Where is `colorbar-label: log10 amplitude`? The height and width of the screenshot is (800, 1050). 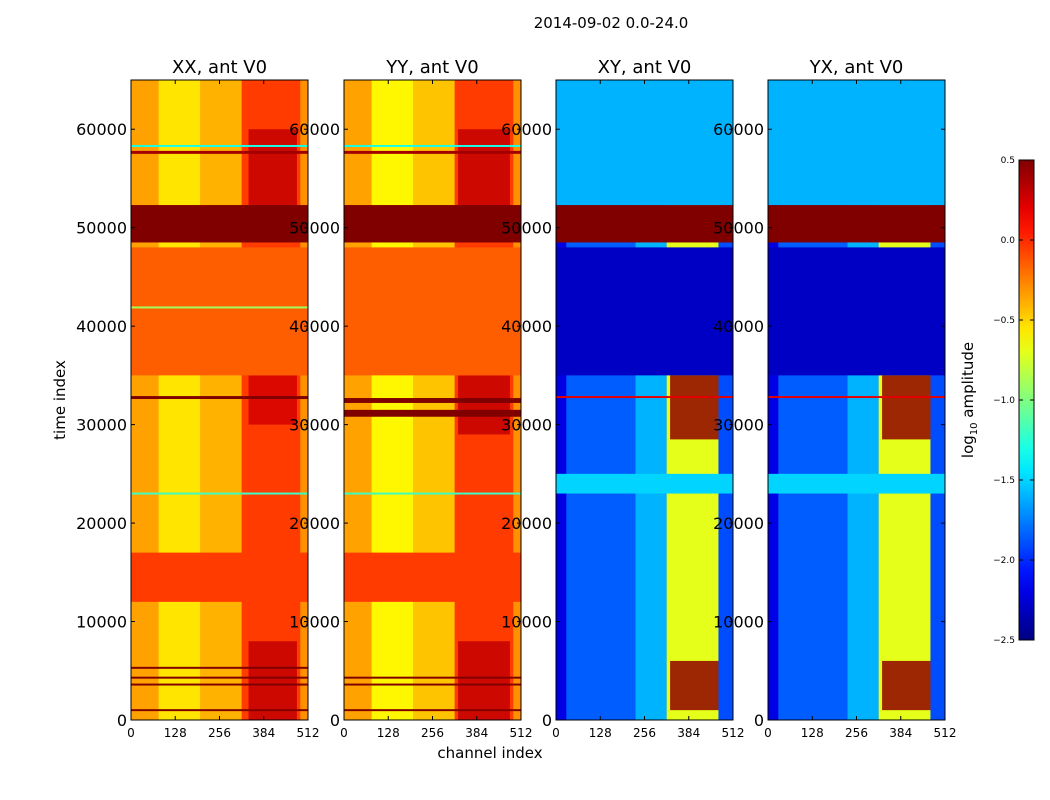
colorbar-label: log10 amplitude is located at coordinates (969, 400).